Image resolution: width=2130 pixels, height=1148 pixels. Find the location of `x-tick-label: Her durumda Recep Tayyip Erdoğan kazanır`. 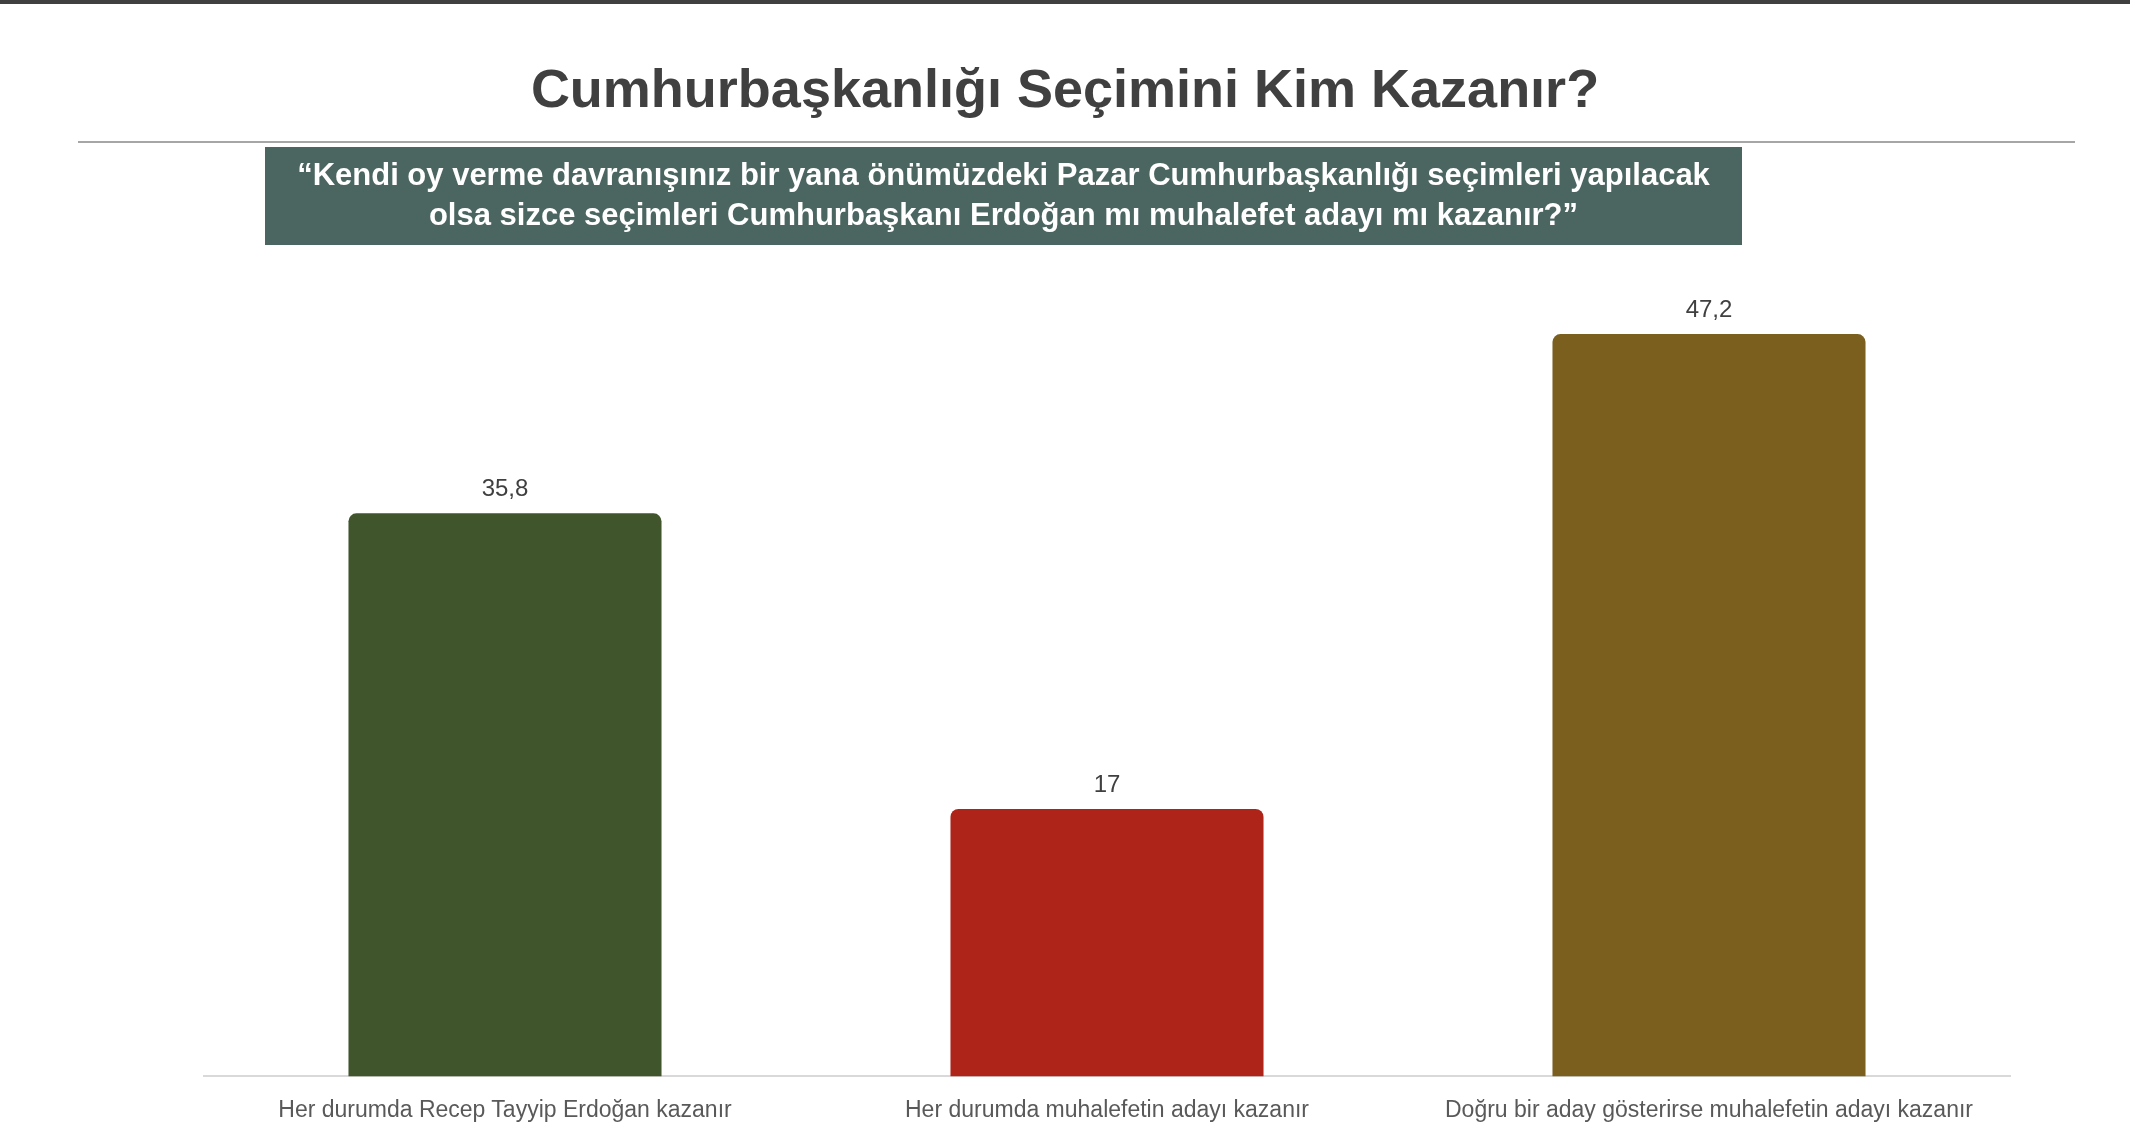

x-tick-label: Her durumda Recep Tayyip Erdoğan kazanır is located at coordinates (505, 1108).